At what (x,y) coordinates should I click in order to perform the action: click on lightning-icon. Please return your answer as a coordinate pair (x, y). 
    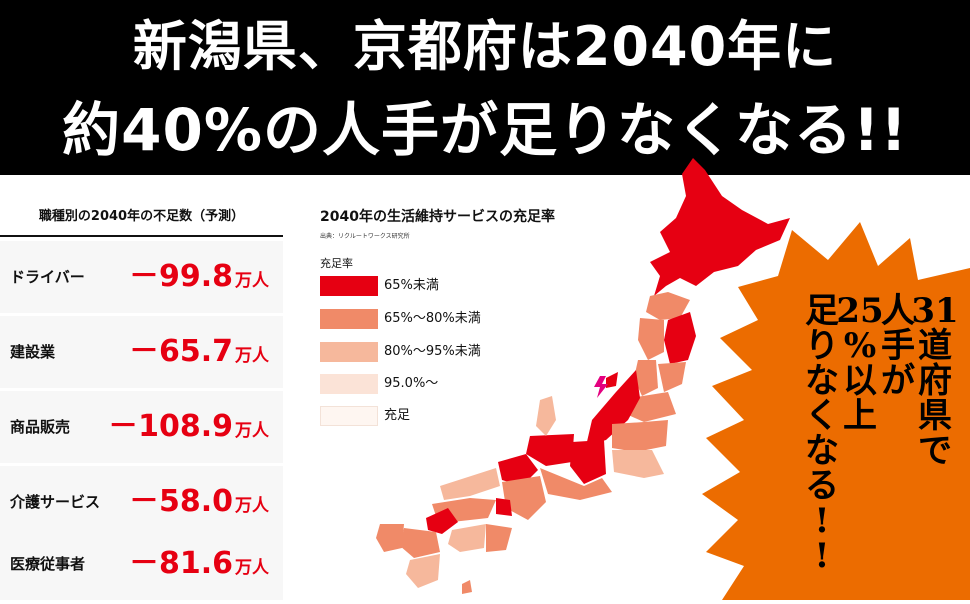
    Looking at the image, I should click on (601, 387).